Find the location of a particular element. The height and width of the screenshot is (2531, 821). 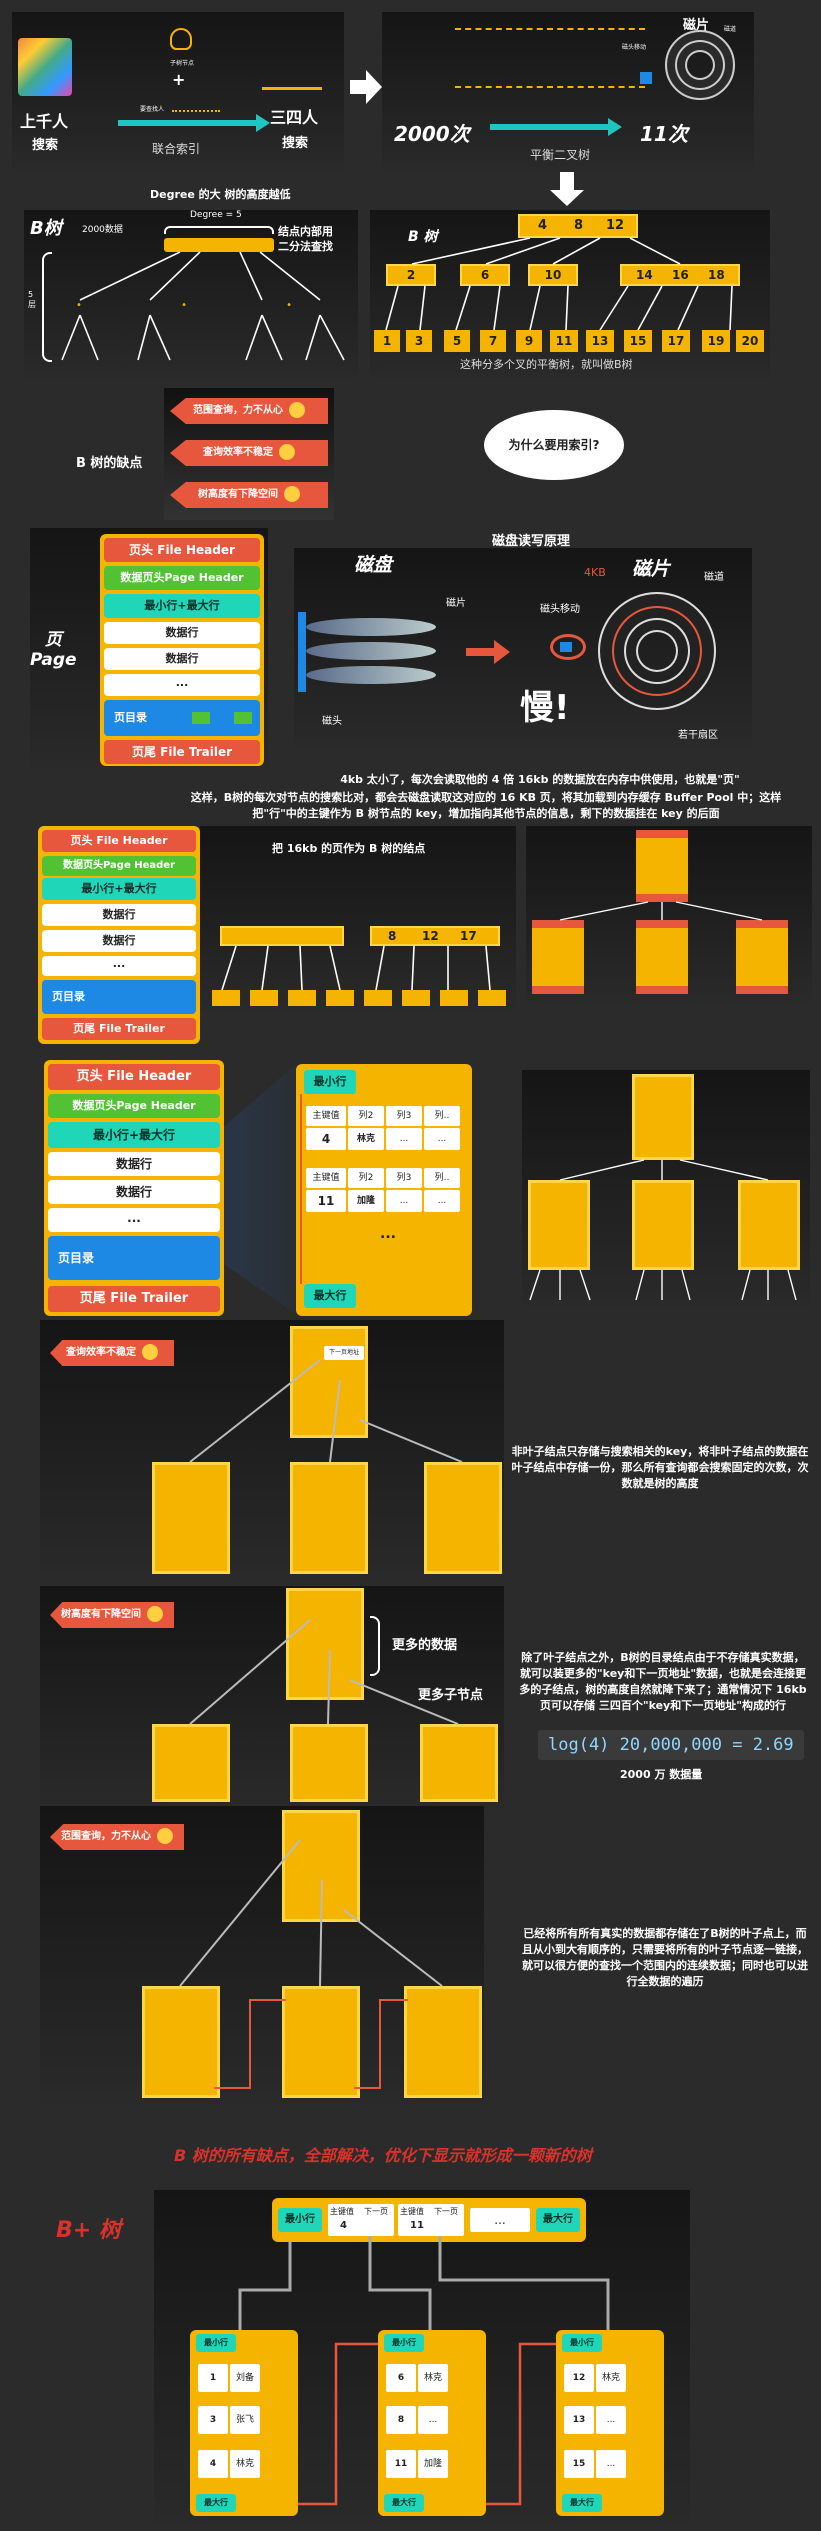

pk-label: 主键值 is located at coordinates (342, 2211).